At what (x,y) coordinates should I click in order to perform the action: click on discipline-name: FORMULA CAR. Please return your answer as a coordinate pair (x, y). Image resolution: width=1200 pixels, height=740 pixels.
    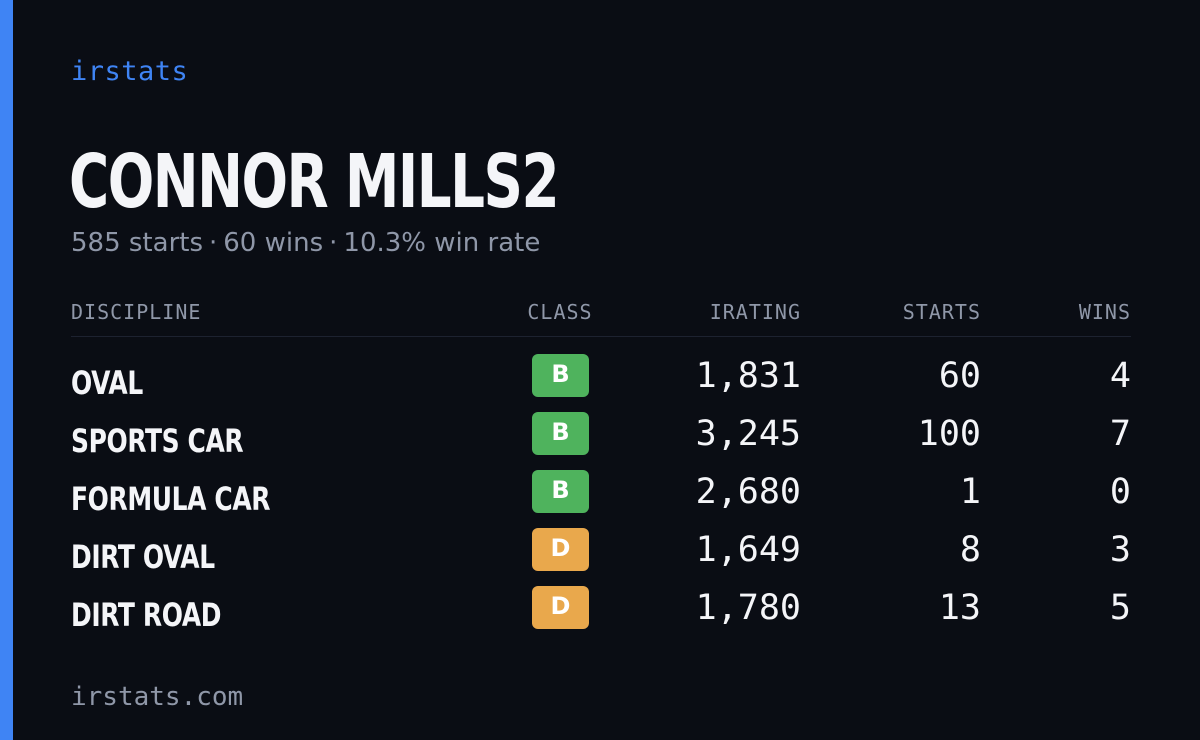
    Looking at the image, I should click on (171, 499).